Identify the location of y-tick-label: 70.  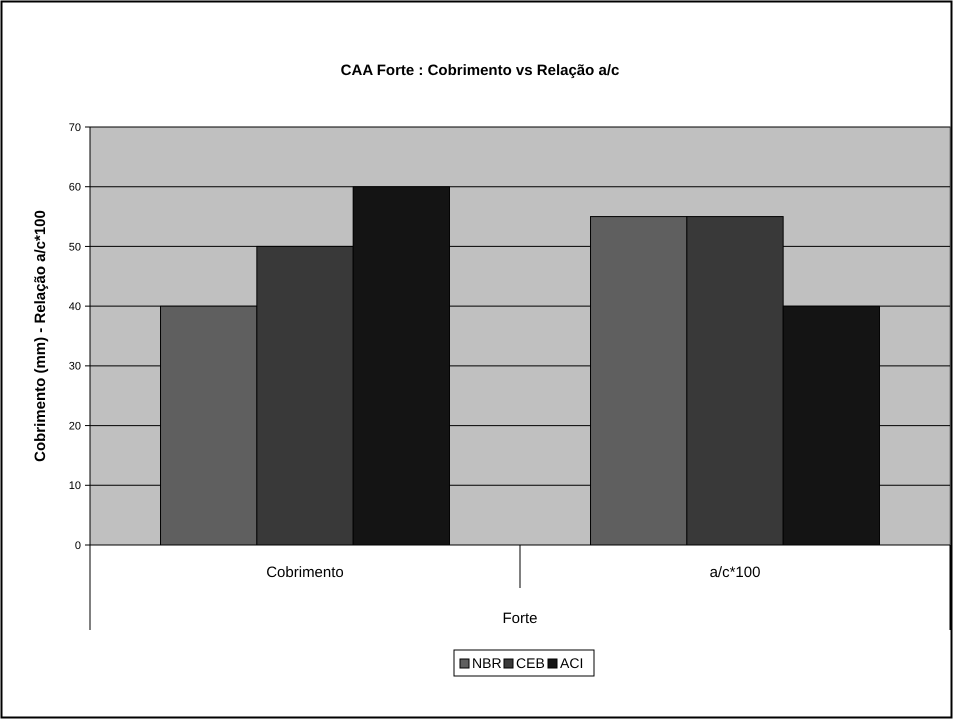
(74, 128).